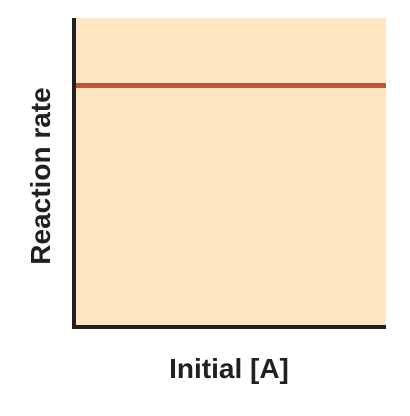 Image resolution: width=410 pixels, height=416 pixels. What do you see at coordinates (40, 175) in the screenshot?
I see `y-axis-label: Reaction rate` at bounding box center [40, 175].